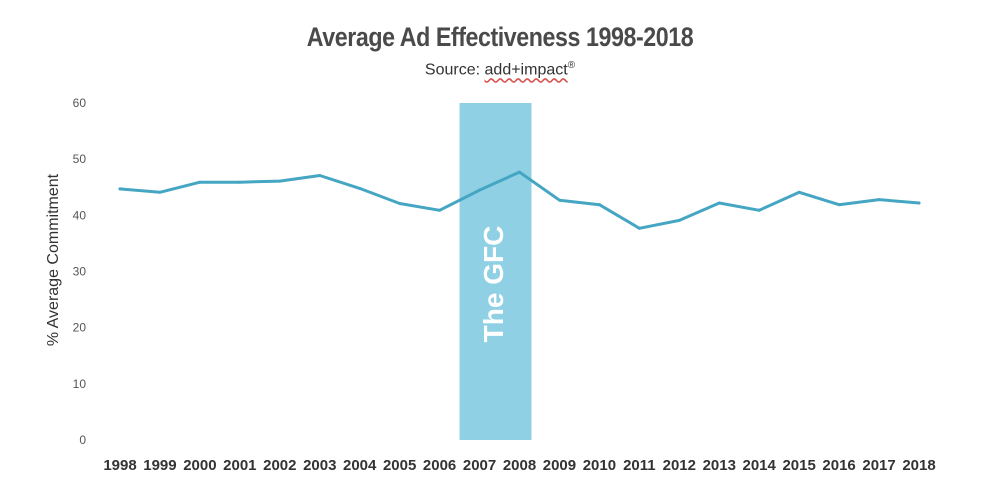 This screenshot has height=493, width=1000. Describe the element at coordinates (454, 70) in the screenshot. I see `subtitle-prefix: Source:` at that location.